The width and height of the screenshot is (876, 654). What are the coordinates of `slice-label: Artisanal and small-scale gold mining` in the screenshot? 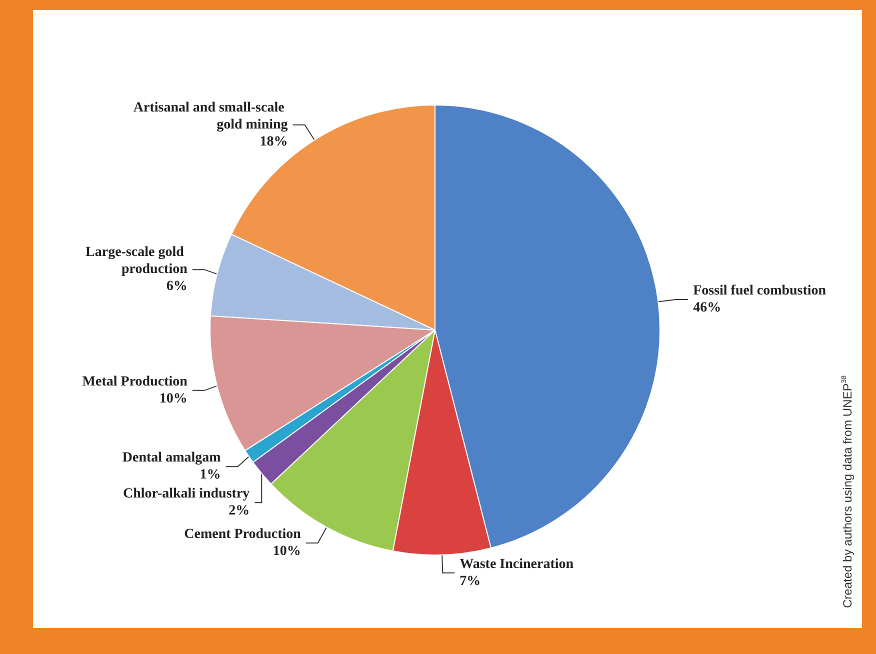 It's located at (210, 116).